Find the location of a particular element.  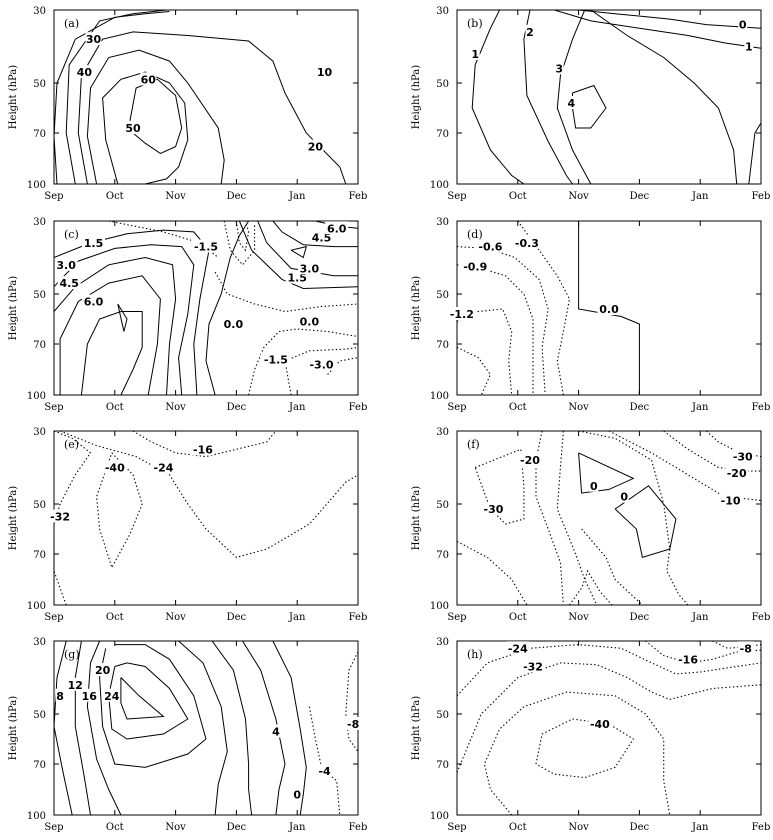

contour-label: 0 is located at coordinates (743, 25).